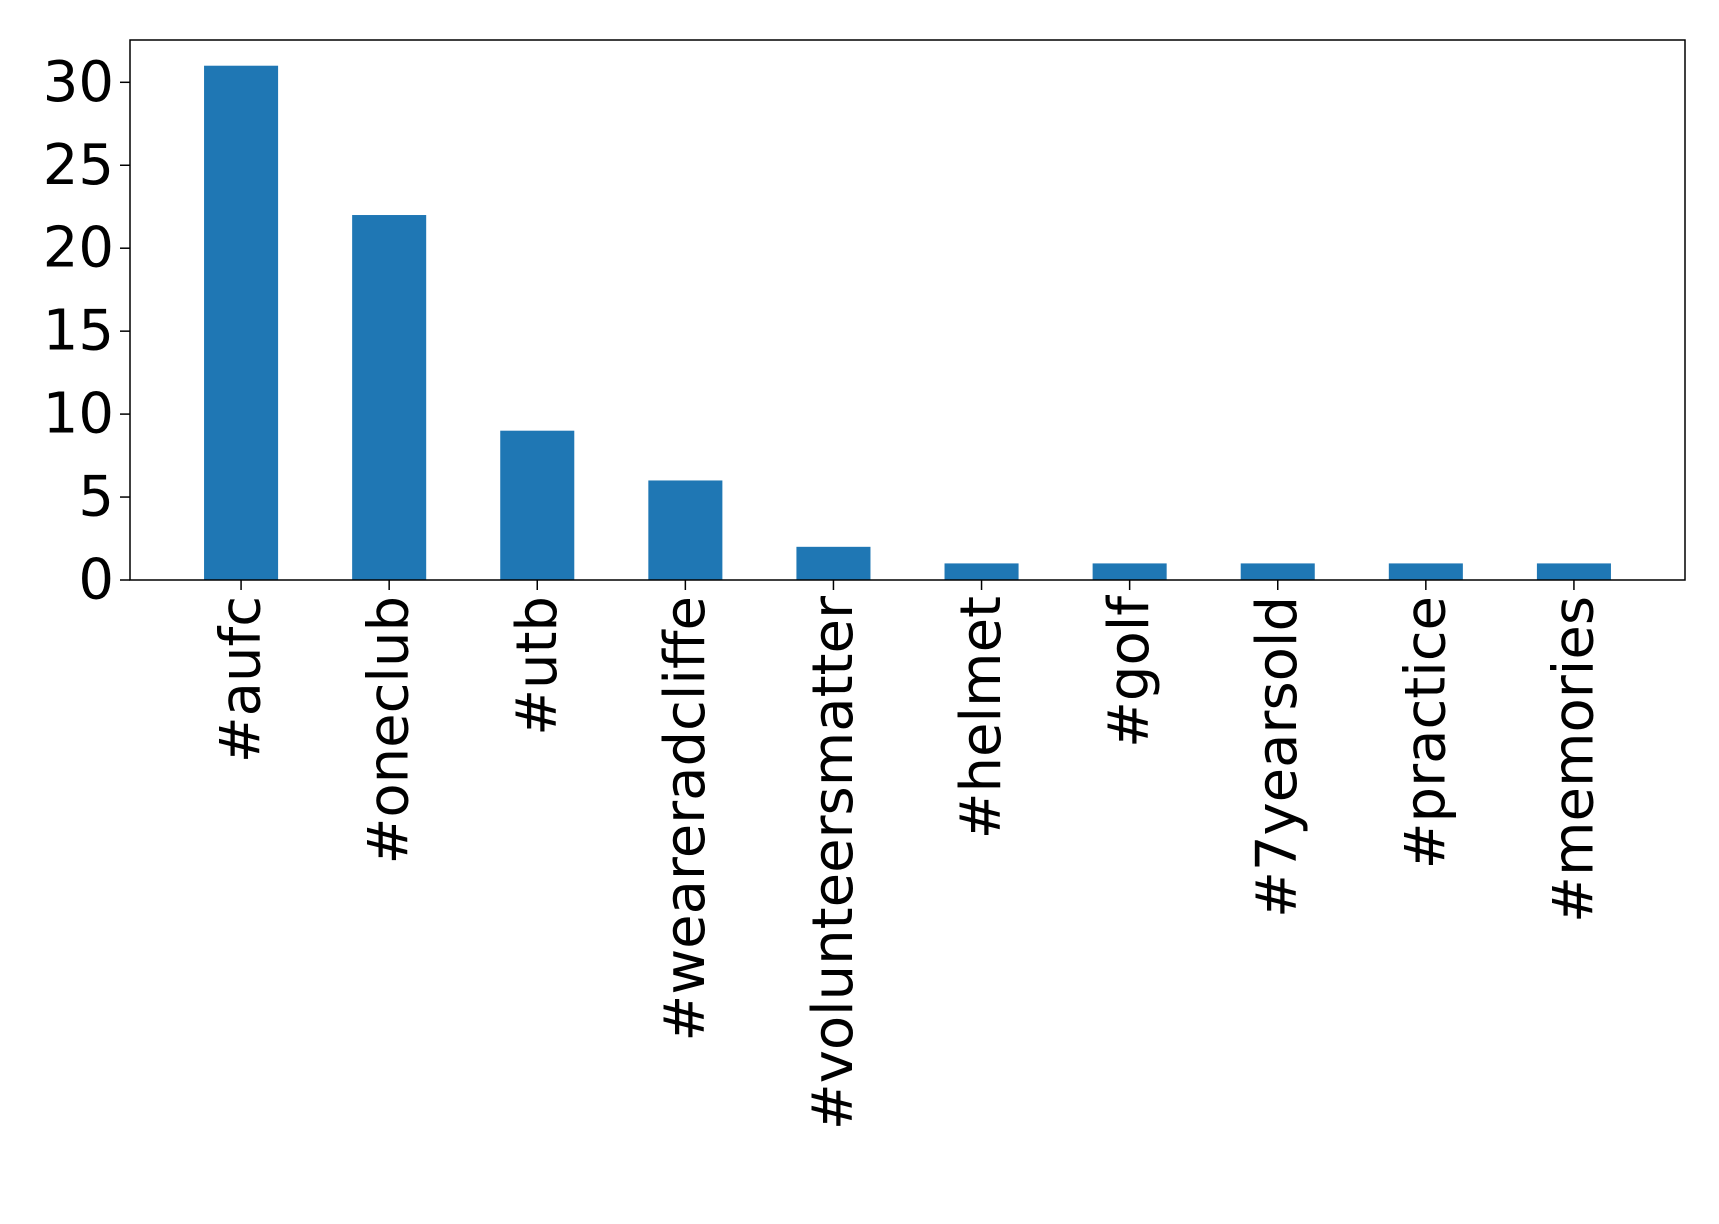 The width and height of the screenshot is (1719, 1224). Describe the element at coordinates (1573, 759) in the screenshot. I see `x-tick-label-memories: #memories` at that location.